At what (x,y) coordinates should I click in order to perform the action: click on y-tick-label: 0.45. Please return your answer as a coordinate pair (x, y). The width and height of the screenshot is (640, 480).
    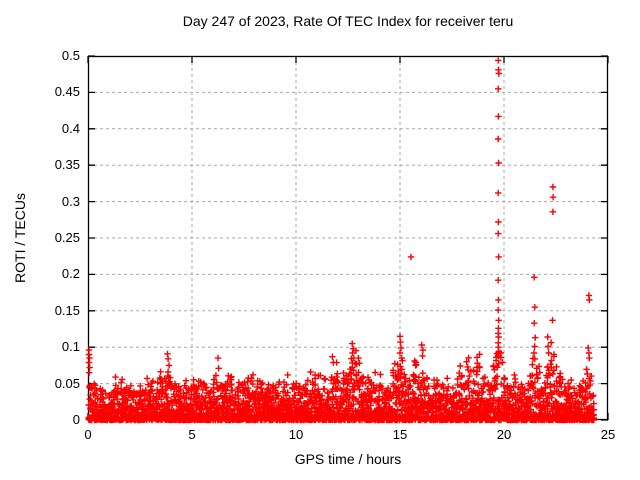
    Looking at the image, I should click on (67, 92).